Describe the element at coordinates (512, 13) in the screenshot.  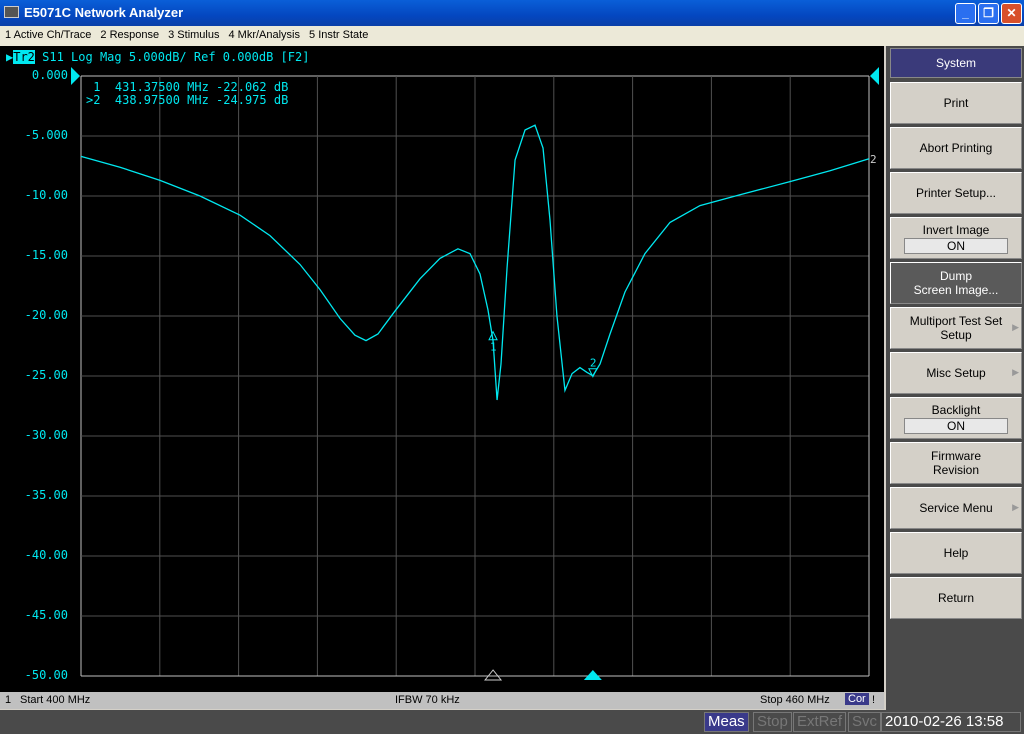
I see `title-bar: E5071C Network Analyzer _ ❐ ✕` at that location.